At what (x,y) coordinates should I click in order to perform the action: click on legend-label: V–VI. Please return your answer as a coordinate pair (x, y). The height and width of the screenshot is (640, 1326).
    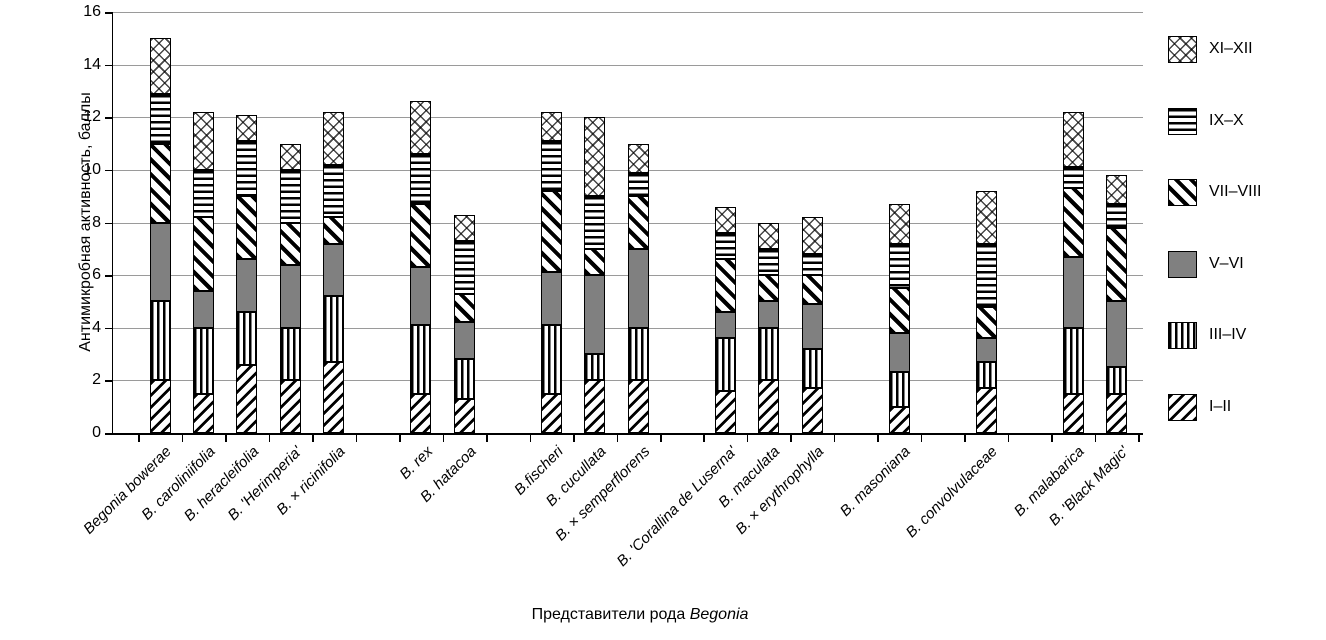
    Looking at the image, I should click on (1226, 263).